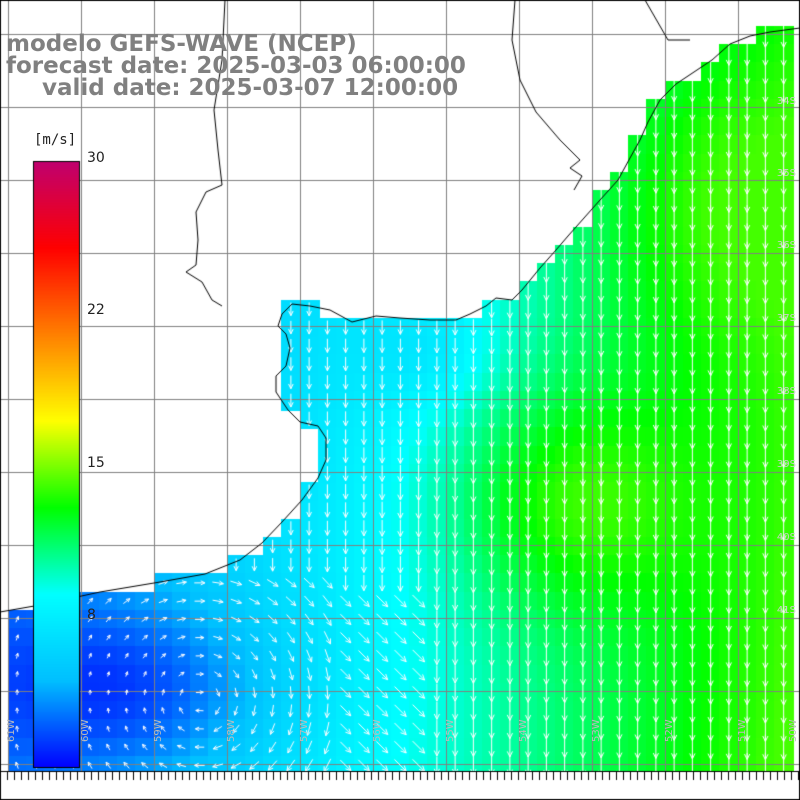 This screenshot has width=800, height=800. I want to click on colorbar-tick-22: 22, so click(96, 310).